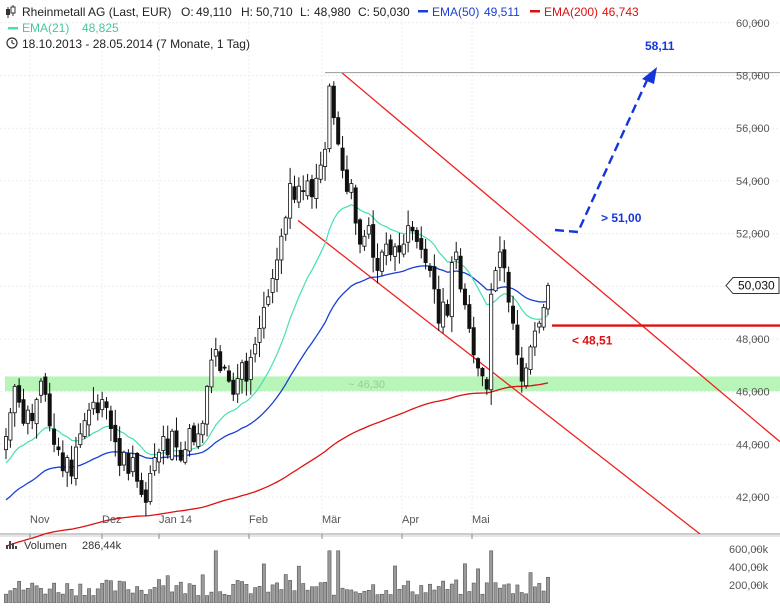  What do you see at coordinates (45, 546) in the screenshot?
I see `volume-label: Volumen` at bounding box center [45, 546].